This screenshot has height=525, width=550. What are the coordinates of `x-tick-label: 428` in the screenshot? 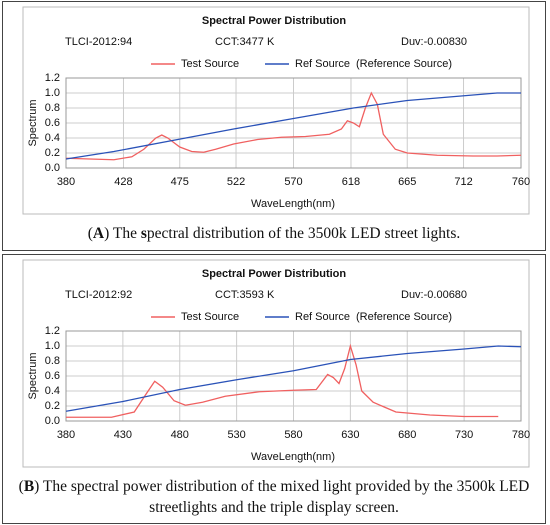 It's located at (123, 182).